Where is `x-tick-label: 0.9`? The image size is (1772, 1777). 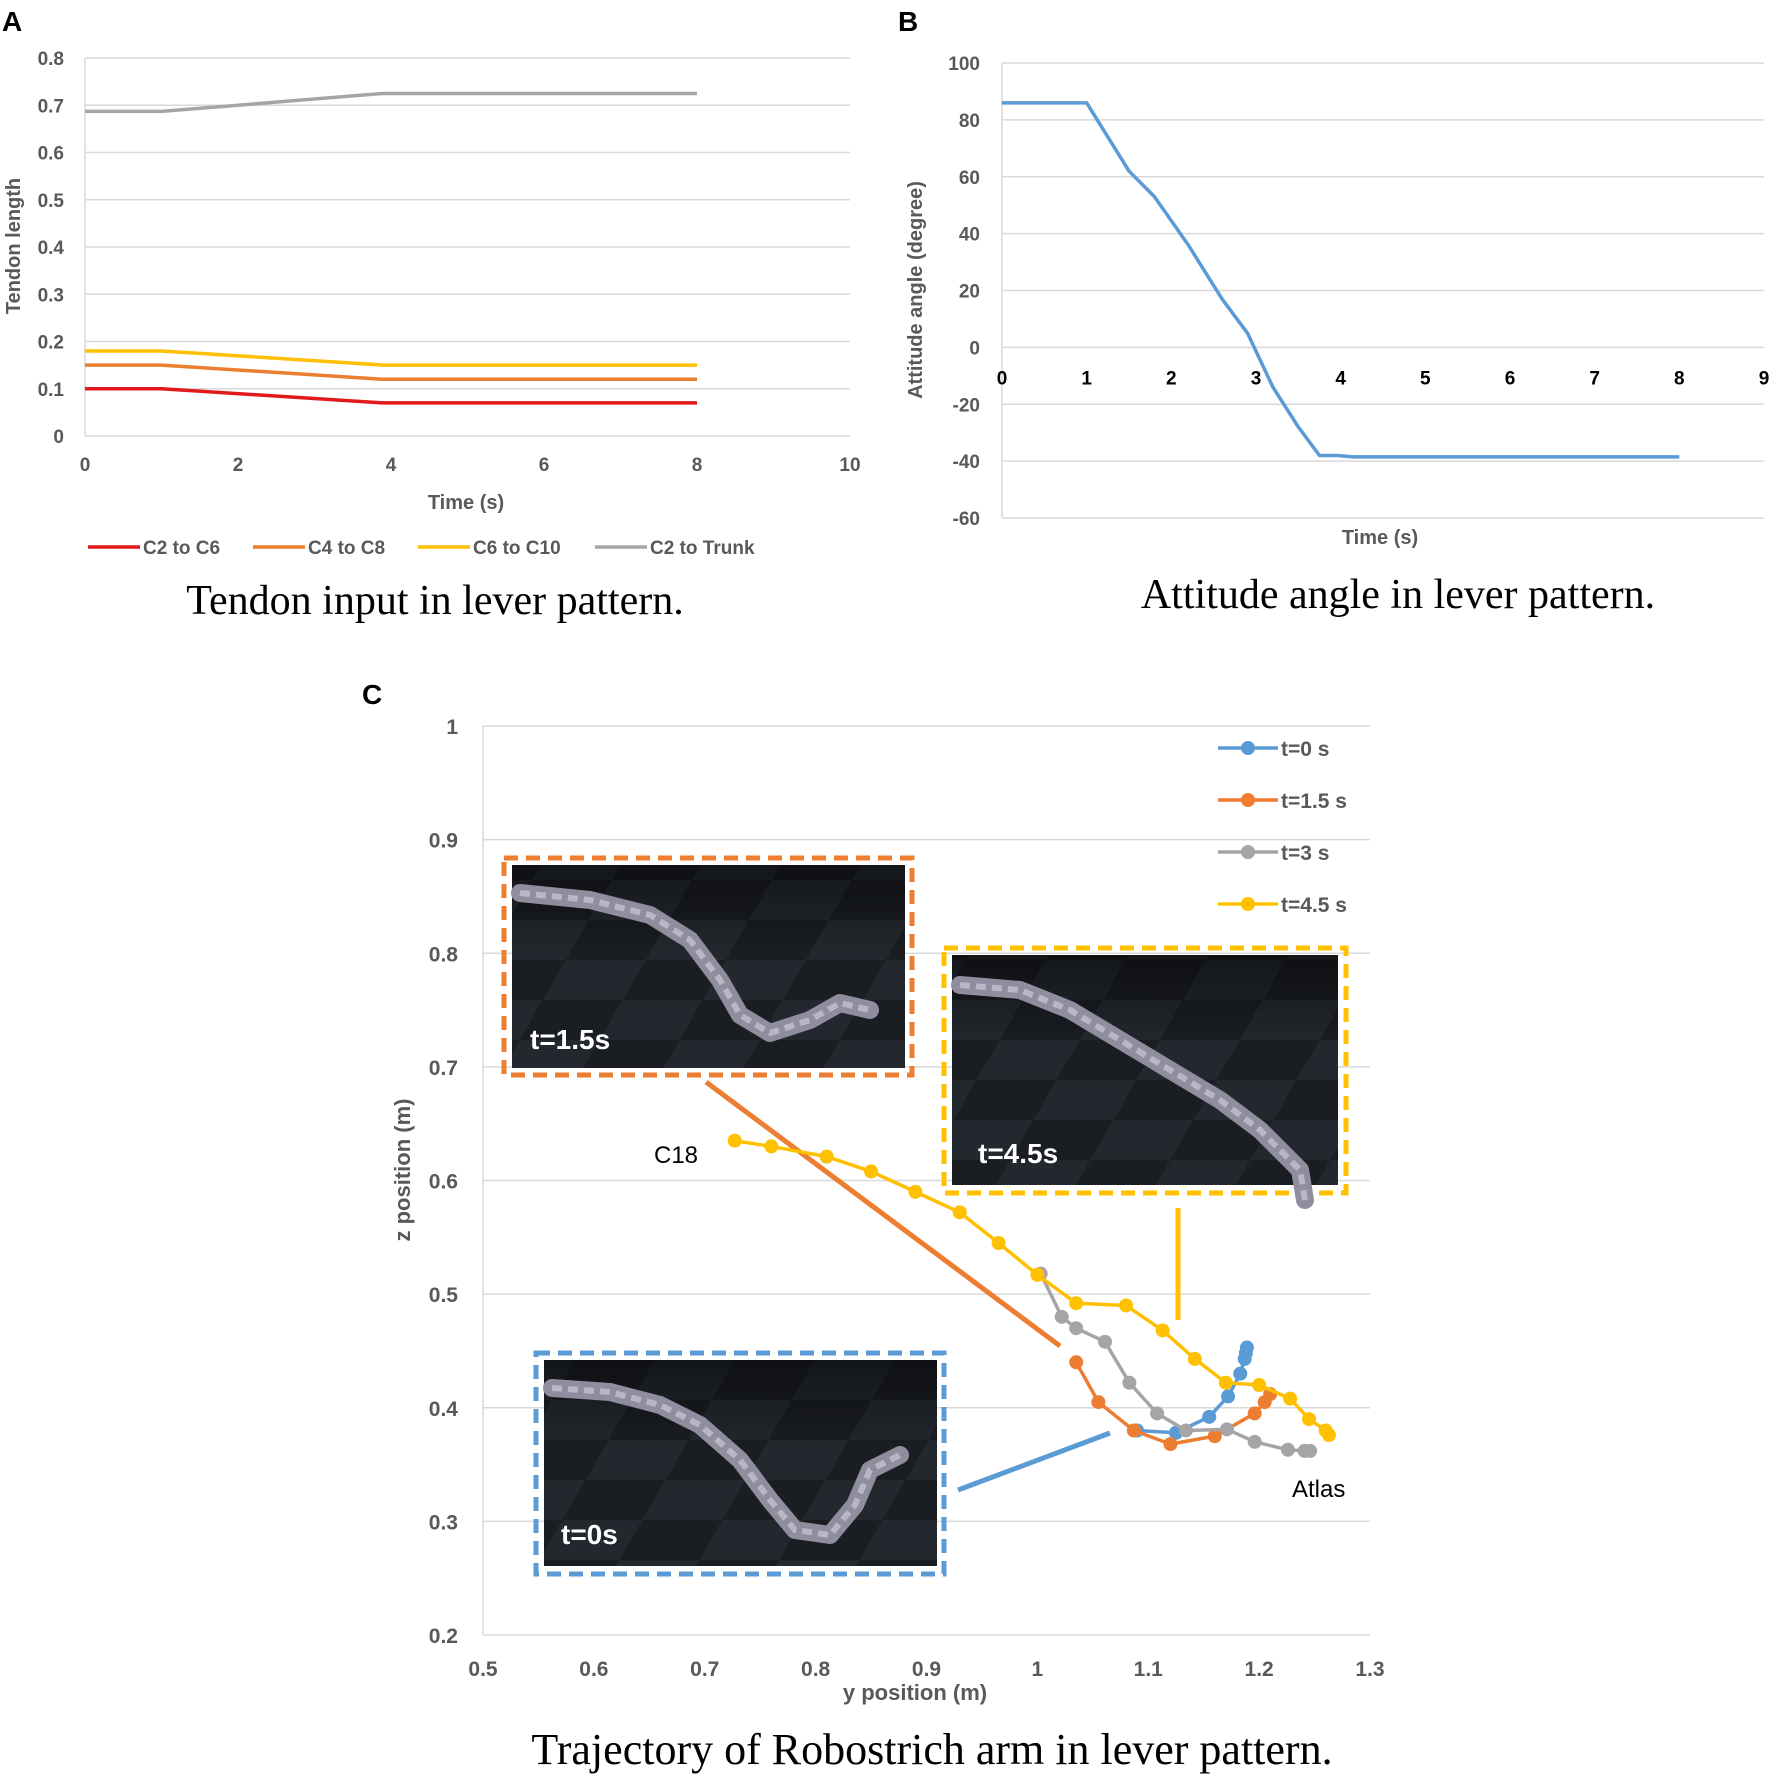 x-tick-label: 0.9 is located at coordinates (926, 1669).